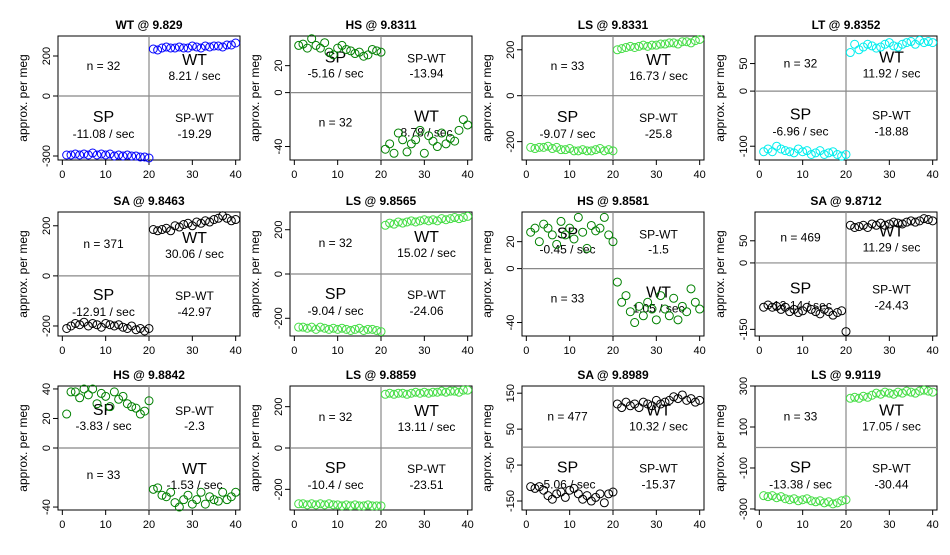 The height and width of the screenshot is (555, 950). Describe the element at coordinates (658, 76) in the screenshot. I see `quad-wt-rate: 16.73 / sec` at that location.